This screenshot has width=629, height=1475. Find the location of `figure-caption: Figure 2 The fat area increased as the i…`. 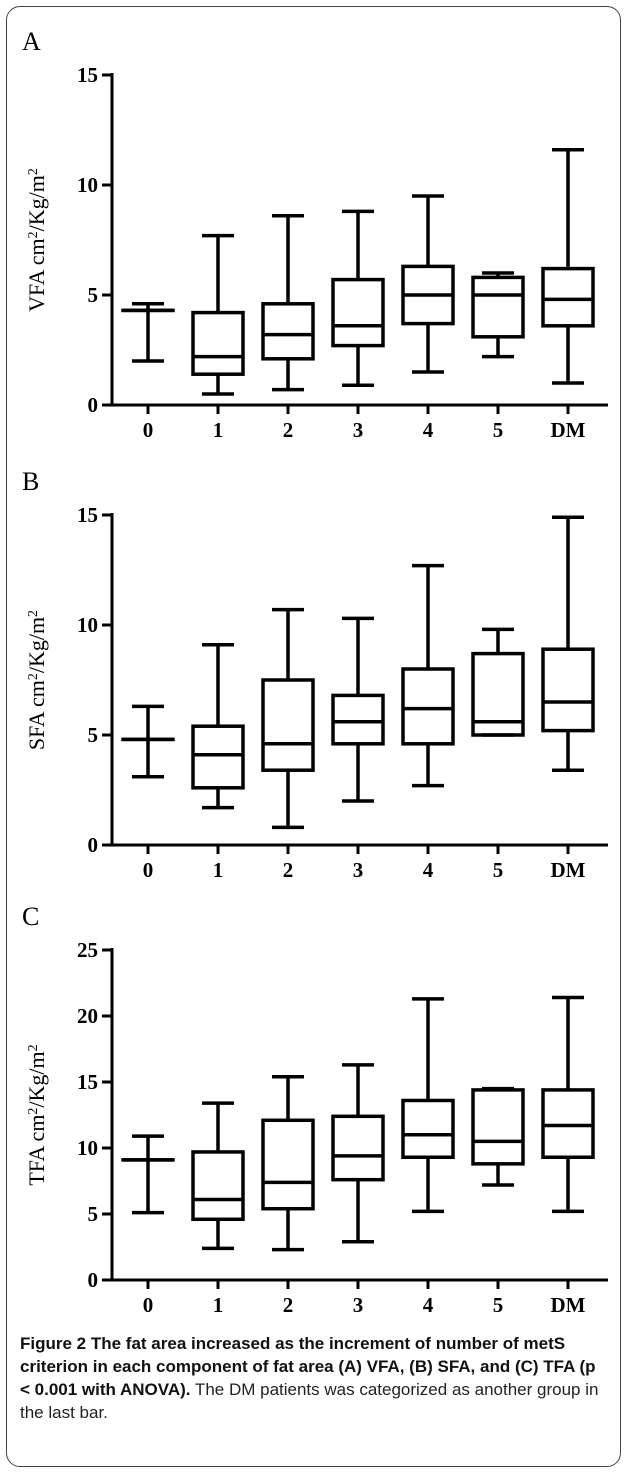

figure-caption: Figure 2 The fat area increased as the i… is located at coordinates (315, 1378).